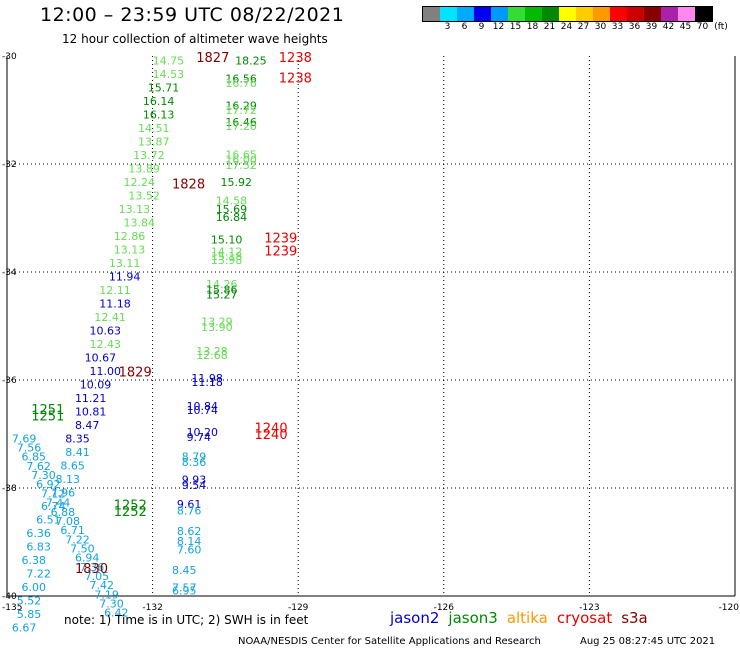 Image resolution: width=740 pixels, height=650 pixels. Describe the element at coordinates (729, 608) in the screenshot. I see `longitude-tick-label: -120` at that location.